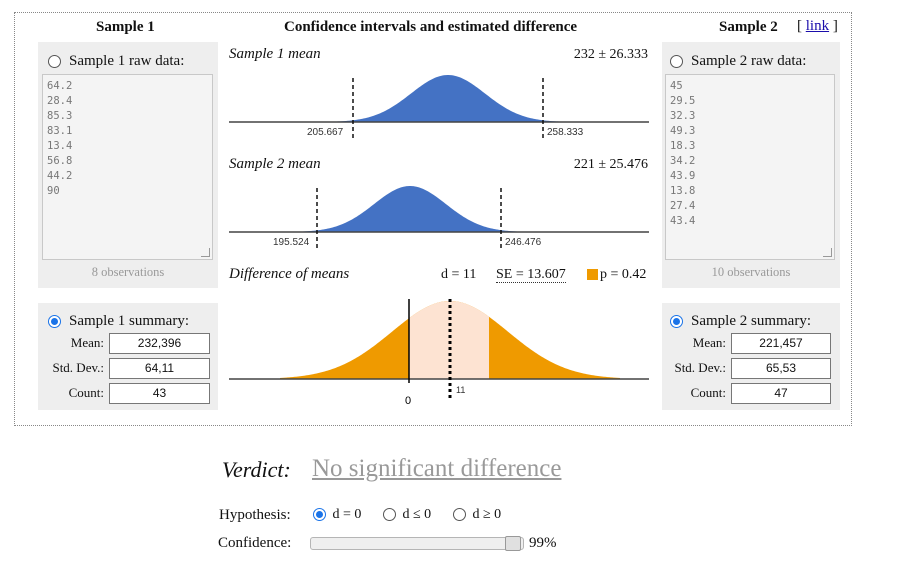  What do you see at coordinates (60, 176) in the screenshot?
I see `raw-value: 44.2` at bounding box center [60, 176].